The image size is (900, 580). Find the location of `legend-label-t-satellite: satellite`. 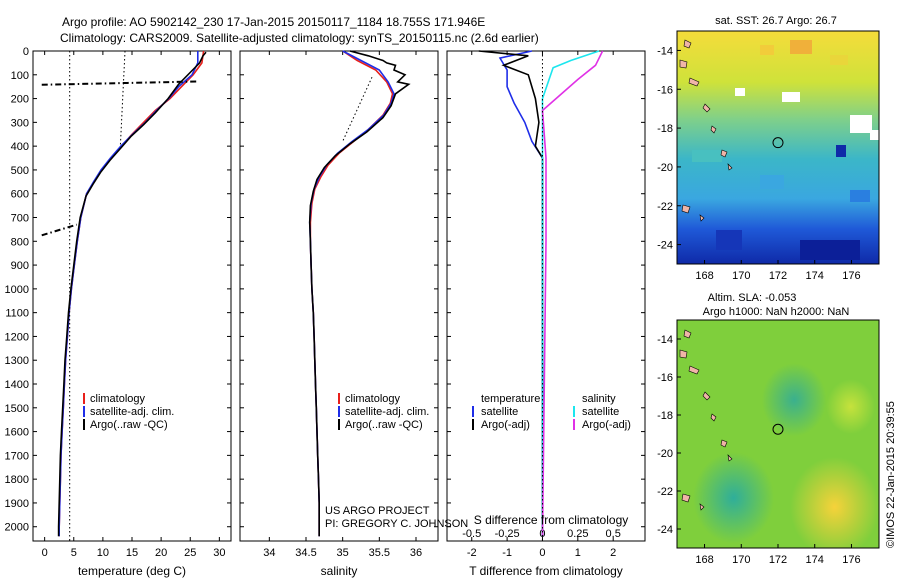

legend-label-t-satellite: satellite is located at coordinates (499, 412).